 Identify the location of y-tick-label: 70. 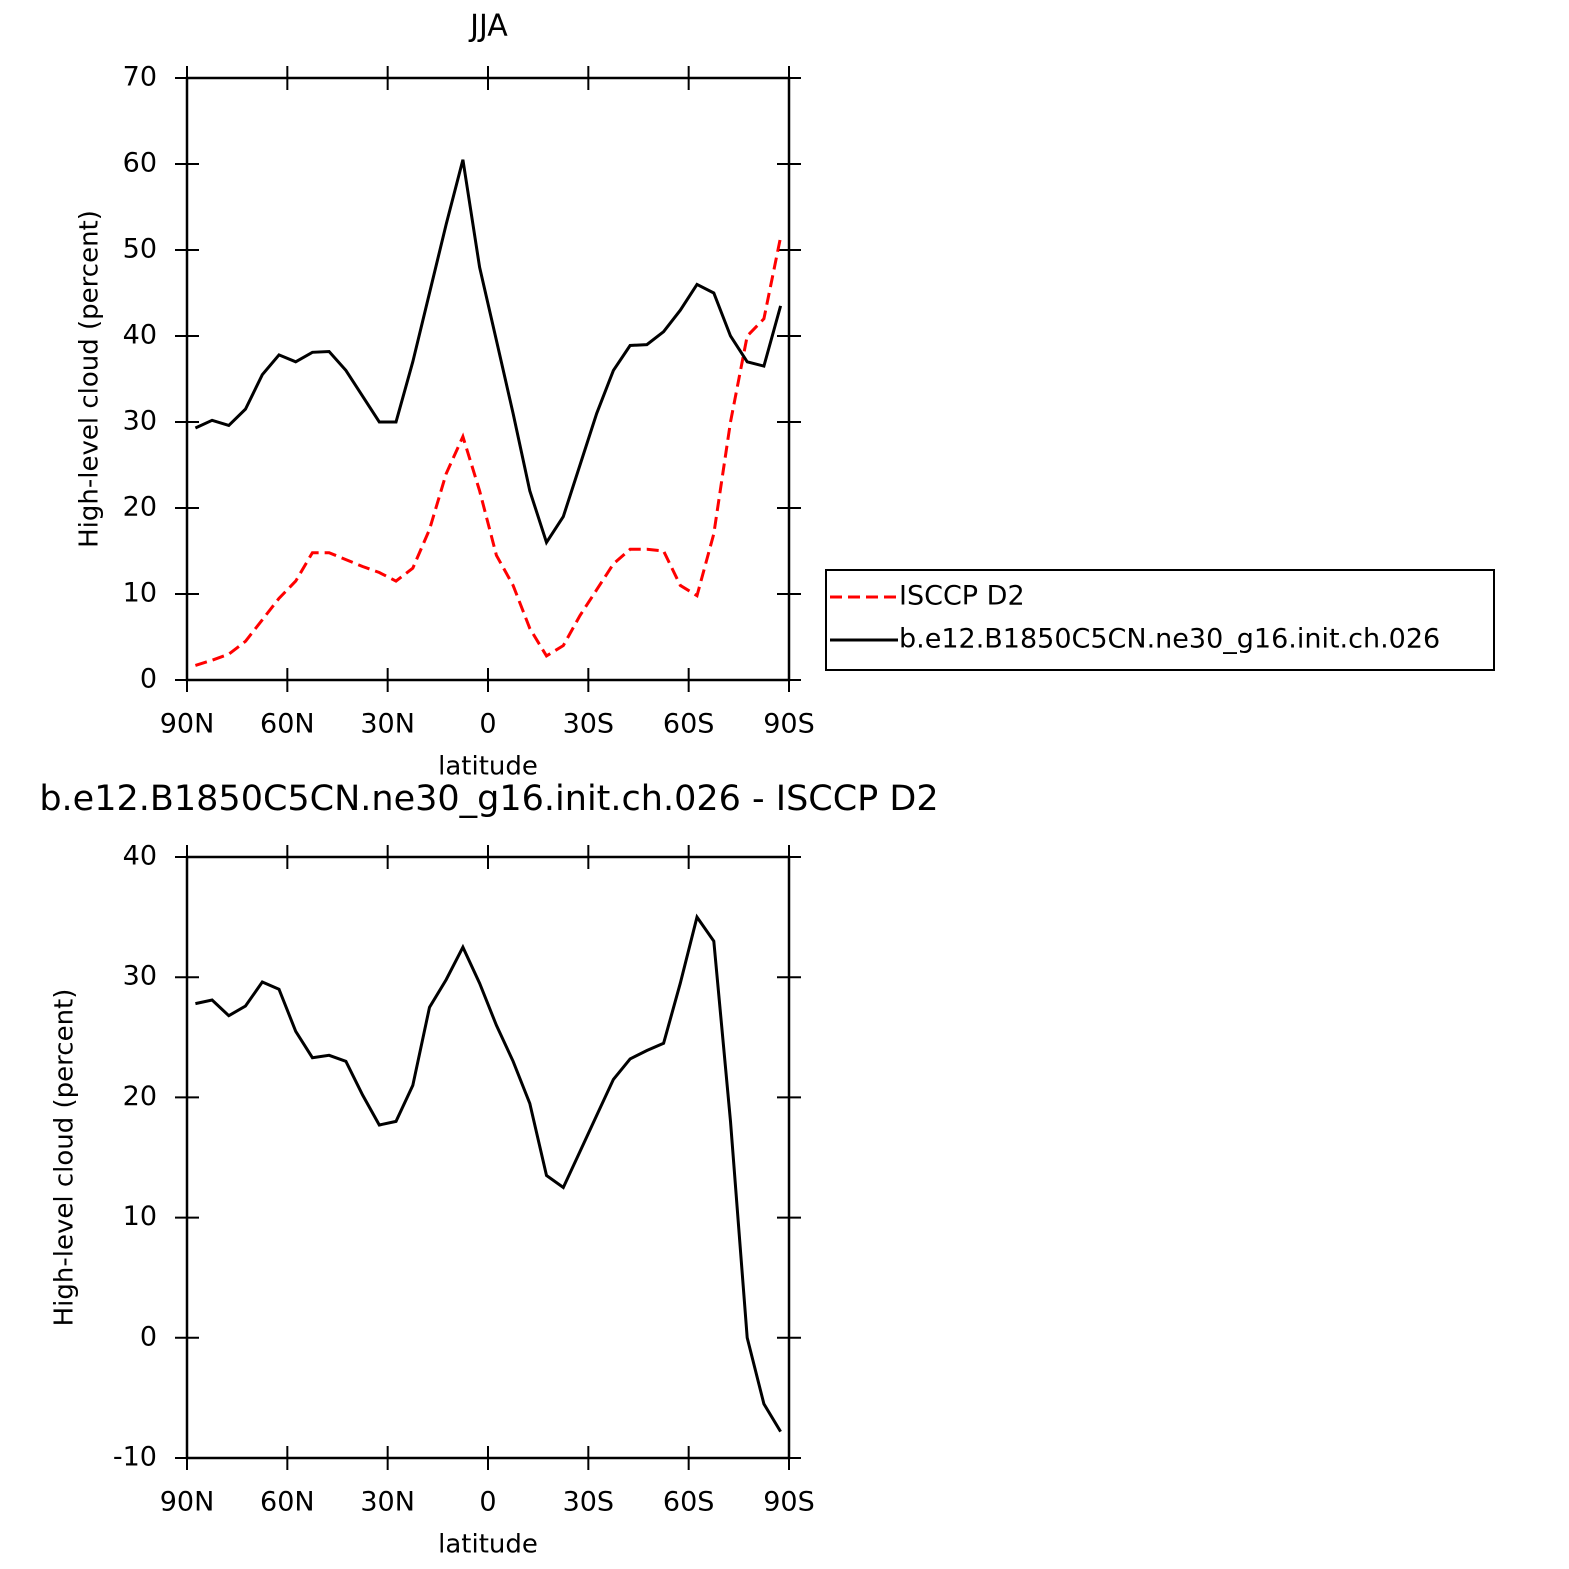
(140, 77).